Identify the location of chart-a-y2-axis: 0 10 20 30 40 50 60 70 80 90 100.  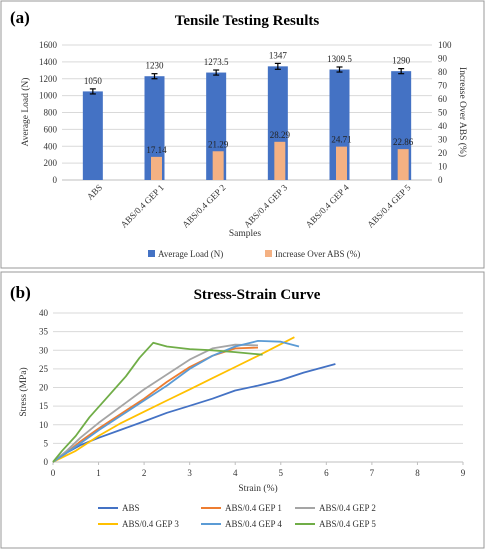
(445, 112).